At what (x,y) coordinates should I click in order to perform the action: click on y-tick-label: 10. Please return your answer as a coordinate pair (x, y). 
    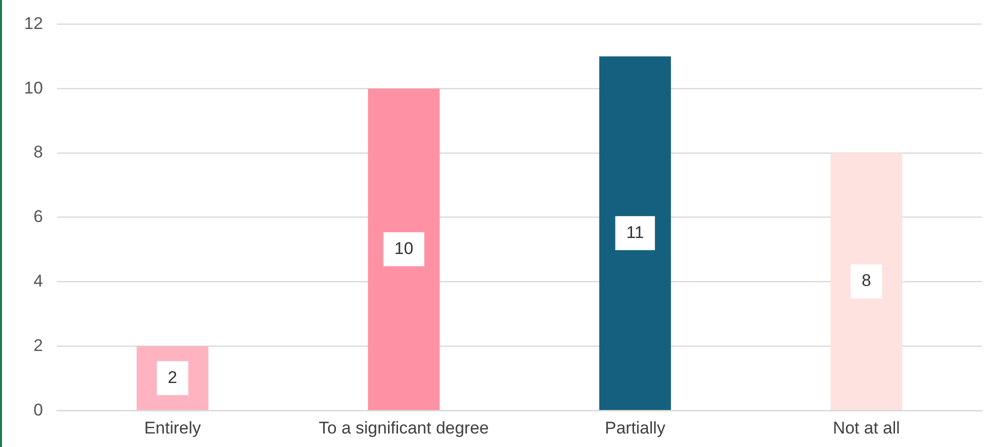
    Looking at the image, I should click on (33, 88).